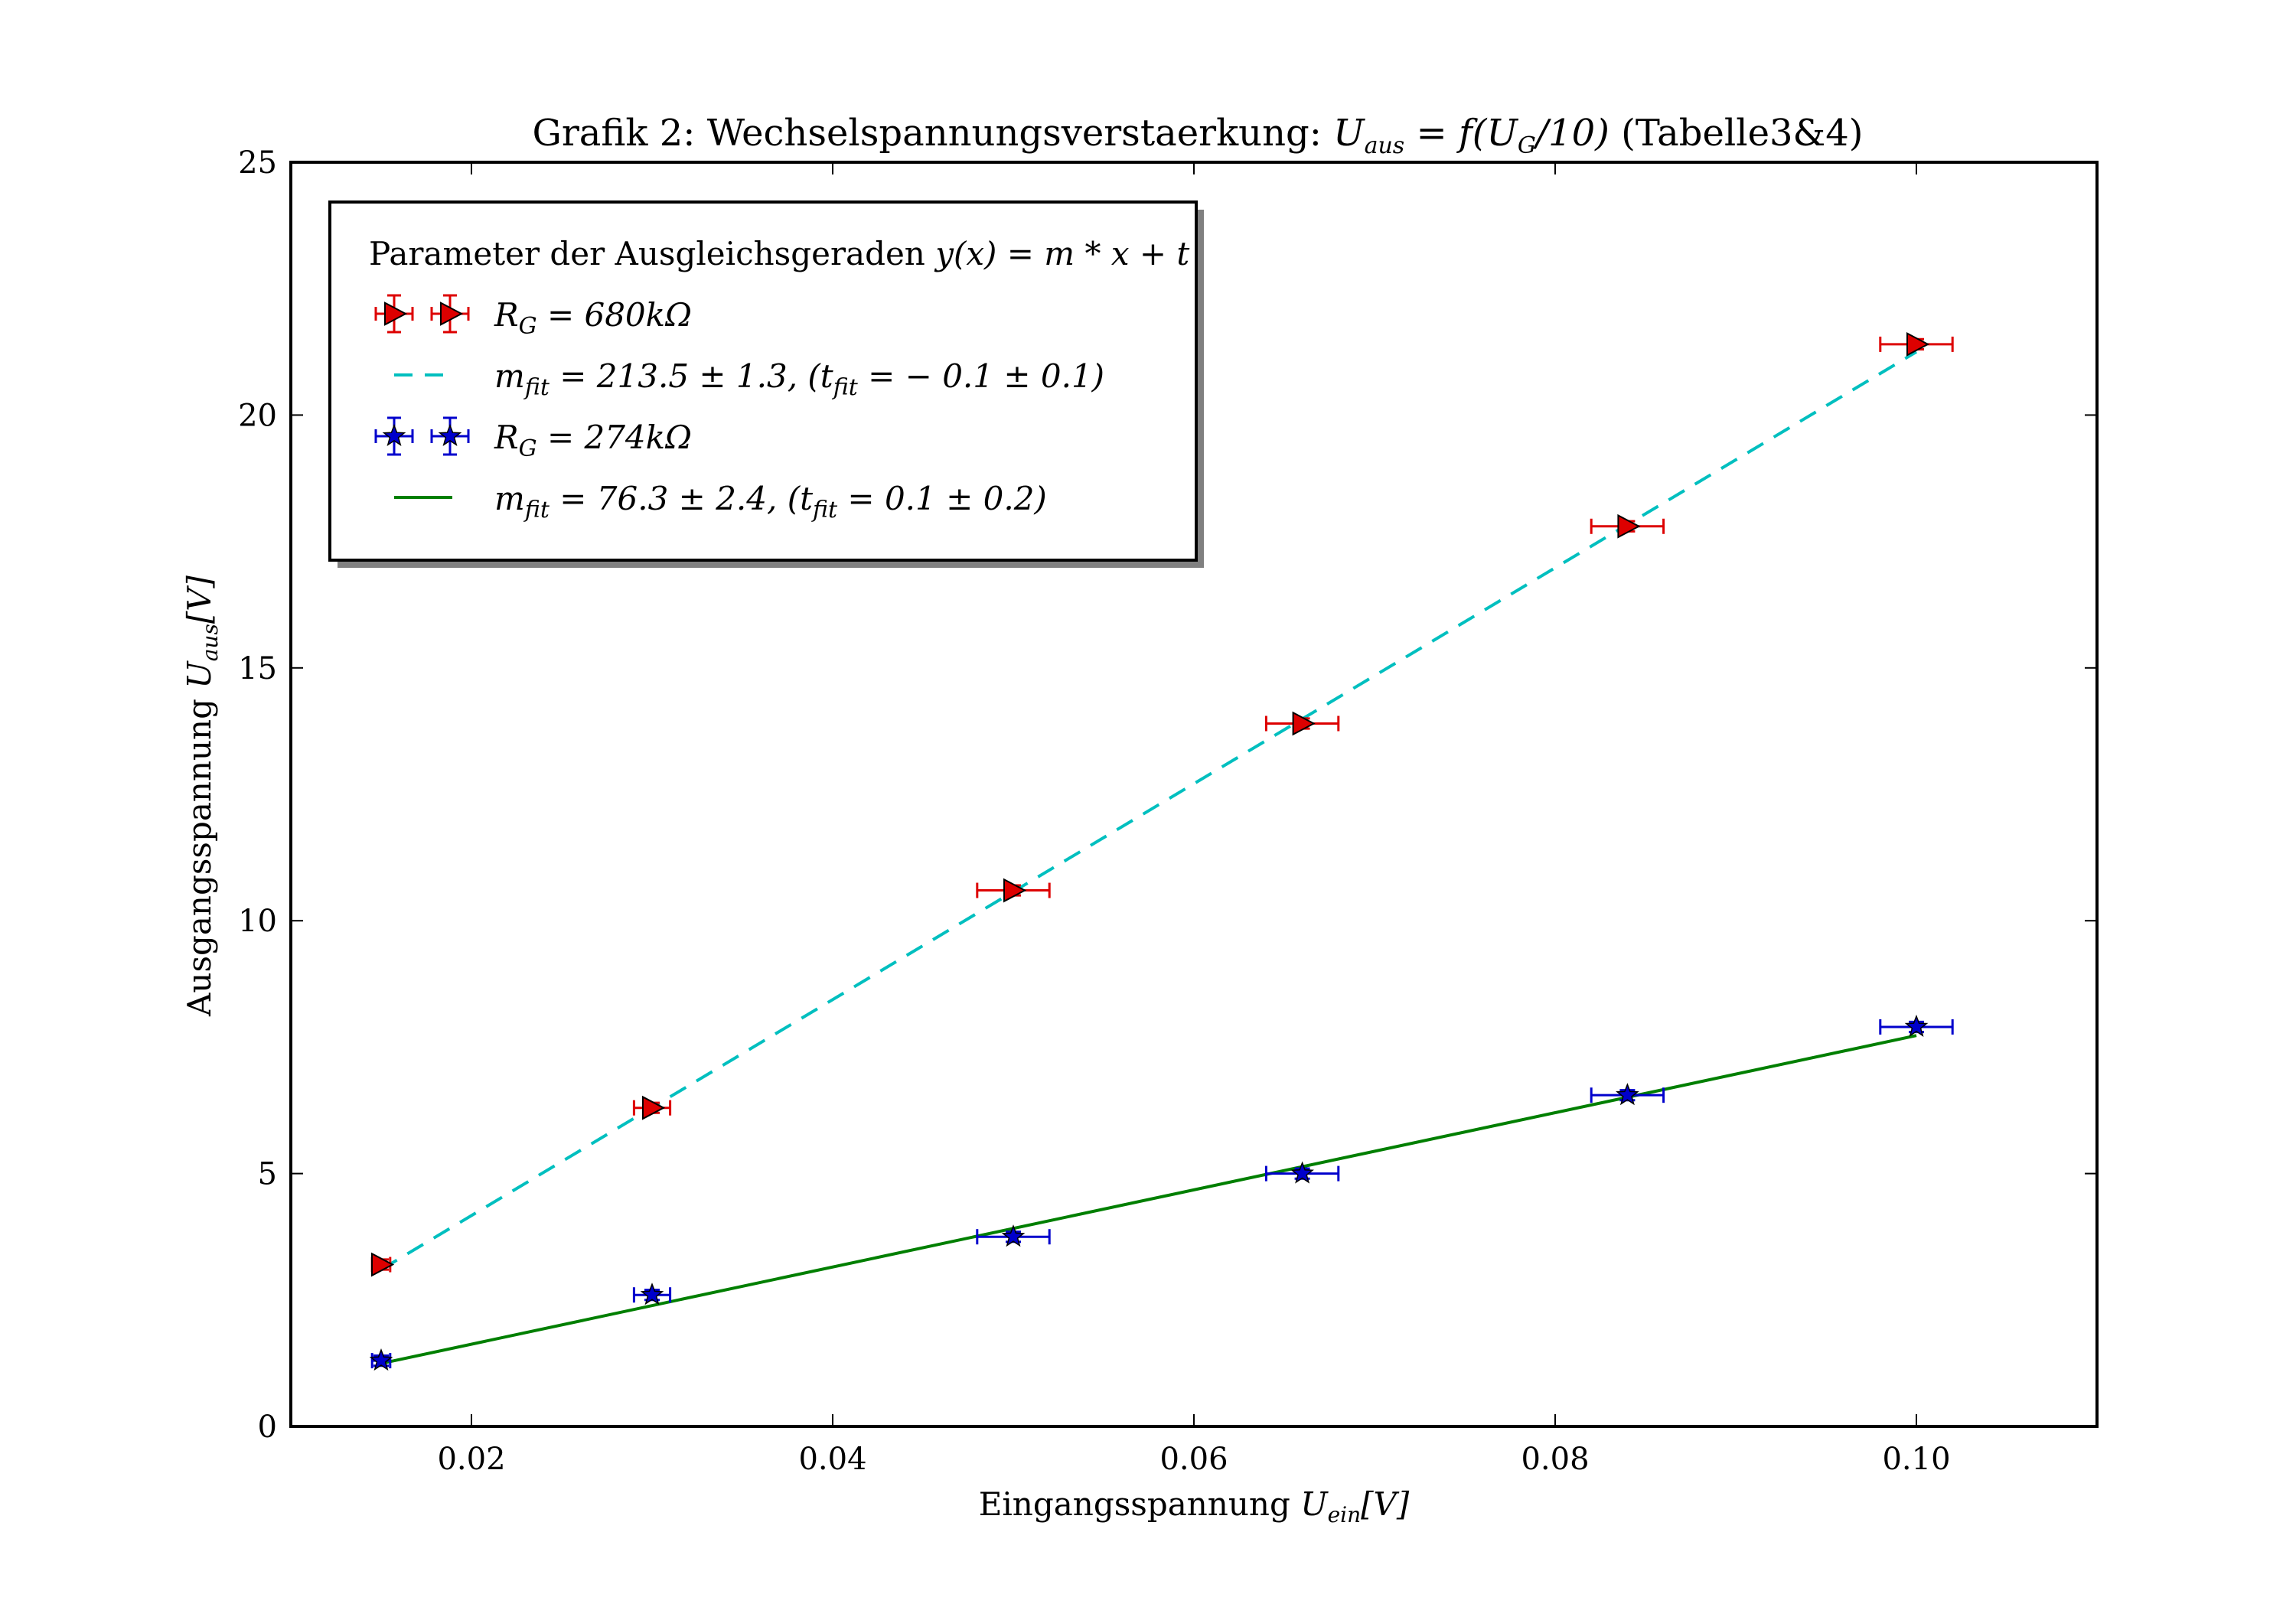 This screenshot has width=2296, height=1607. Describe the element at coordinates (1916, 1459) in the screenshot. I see `x-tick-label: 0.10` at that location.